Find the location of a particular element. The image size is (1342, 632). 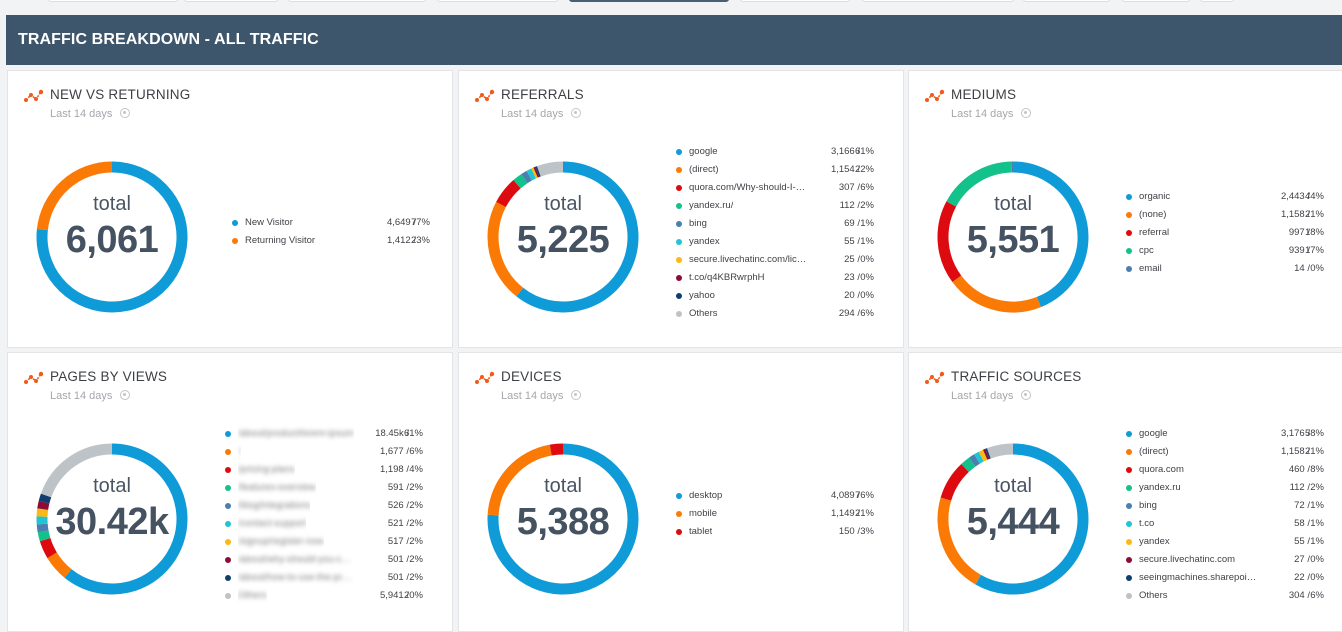

top-tab-active is located at coordinates (649, 1).